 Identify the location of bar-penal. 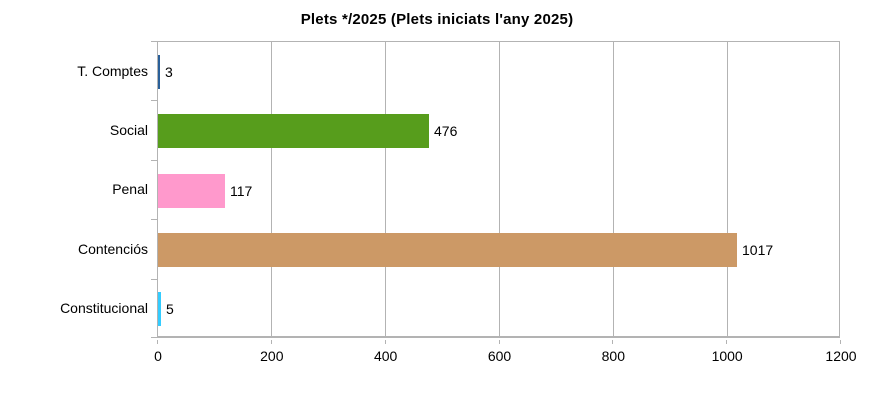
(191, 190).